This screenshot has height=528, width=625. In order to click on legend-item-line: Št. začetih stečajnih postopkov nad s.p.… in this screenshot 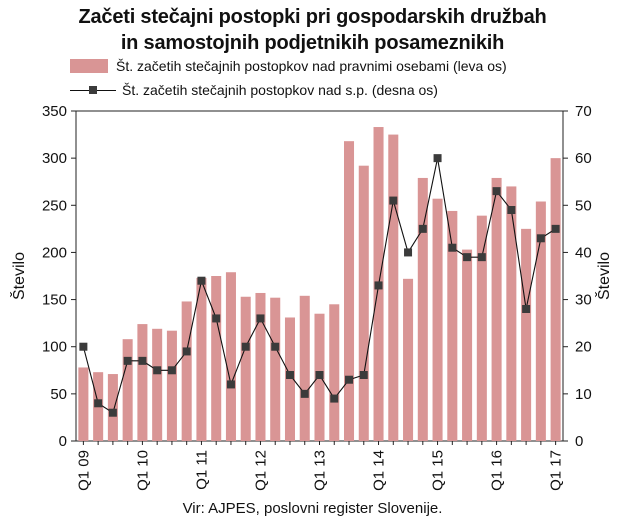, I will do `click(254, 90)`.